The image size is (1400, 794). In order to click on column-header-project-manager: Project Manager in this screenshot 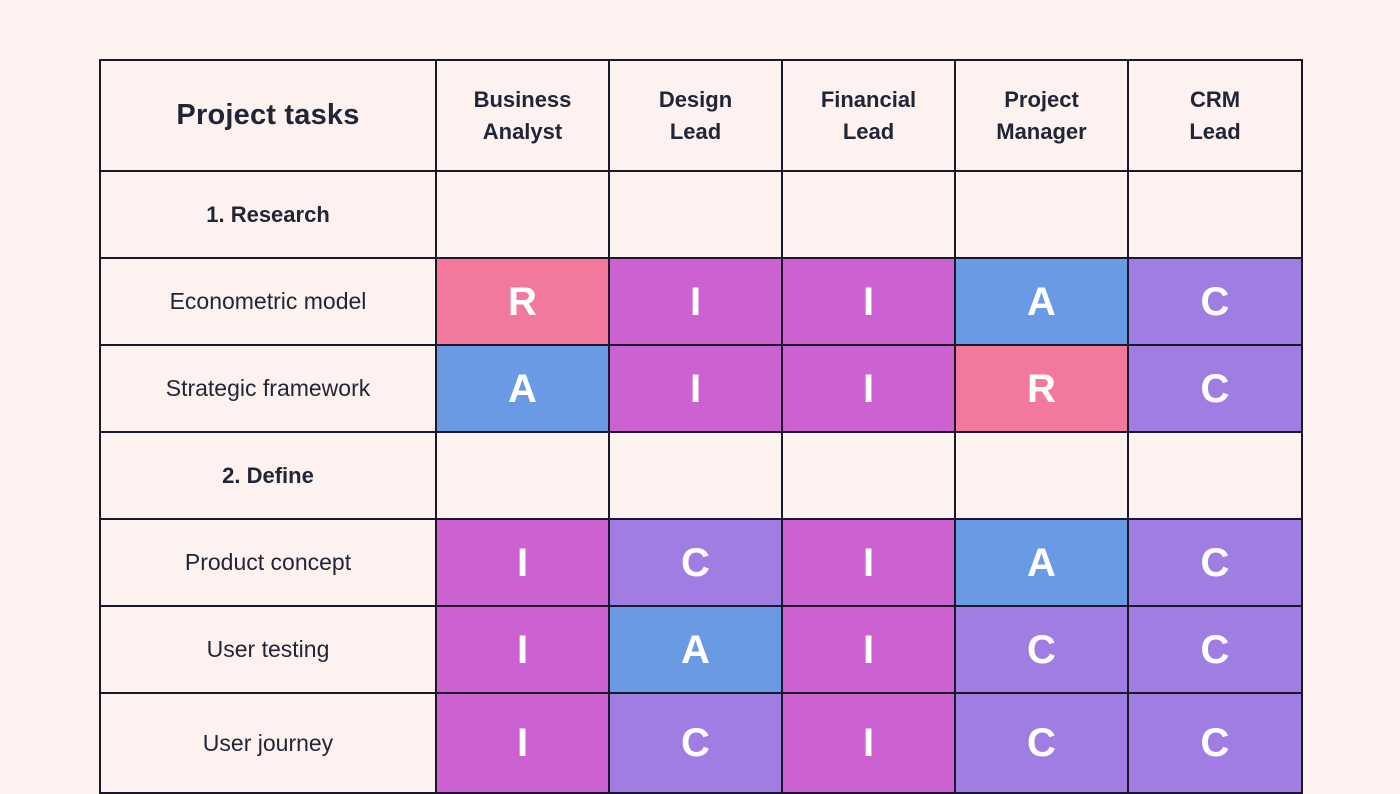, I will do `click(1041, 115)`.